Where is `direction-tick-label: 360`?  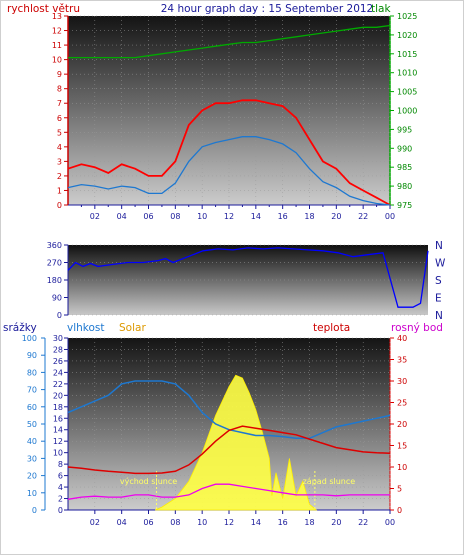 direction-tick-label: 360 is located at coordinates (54, 245).